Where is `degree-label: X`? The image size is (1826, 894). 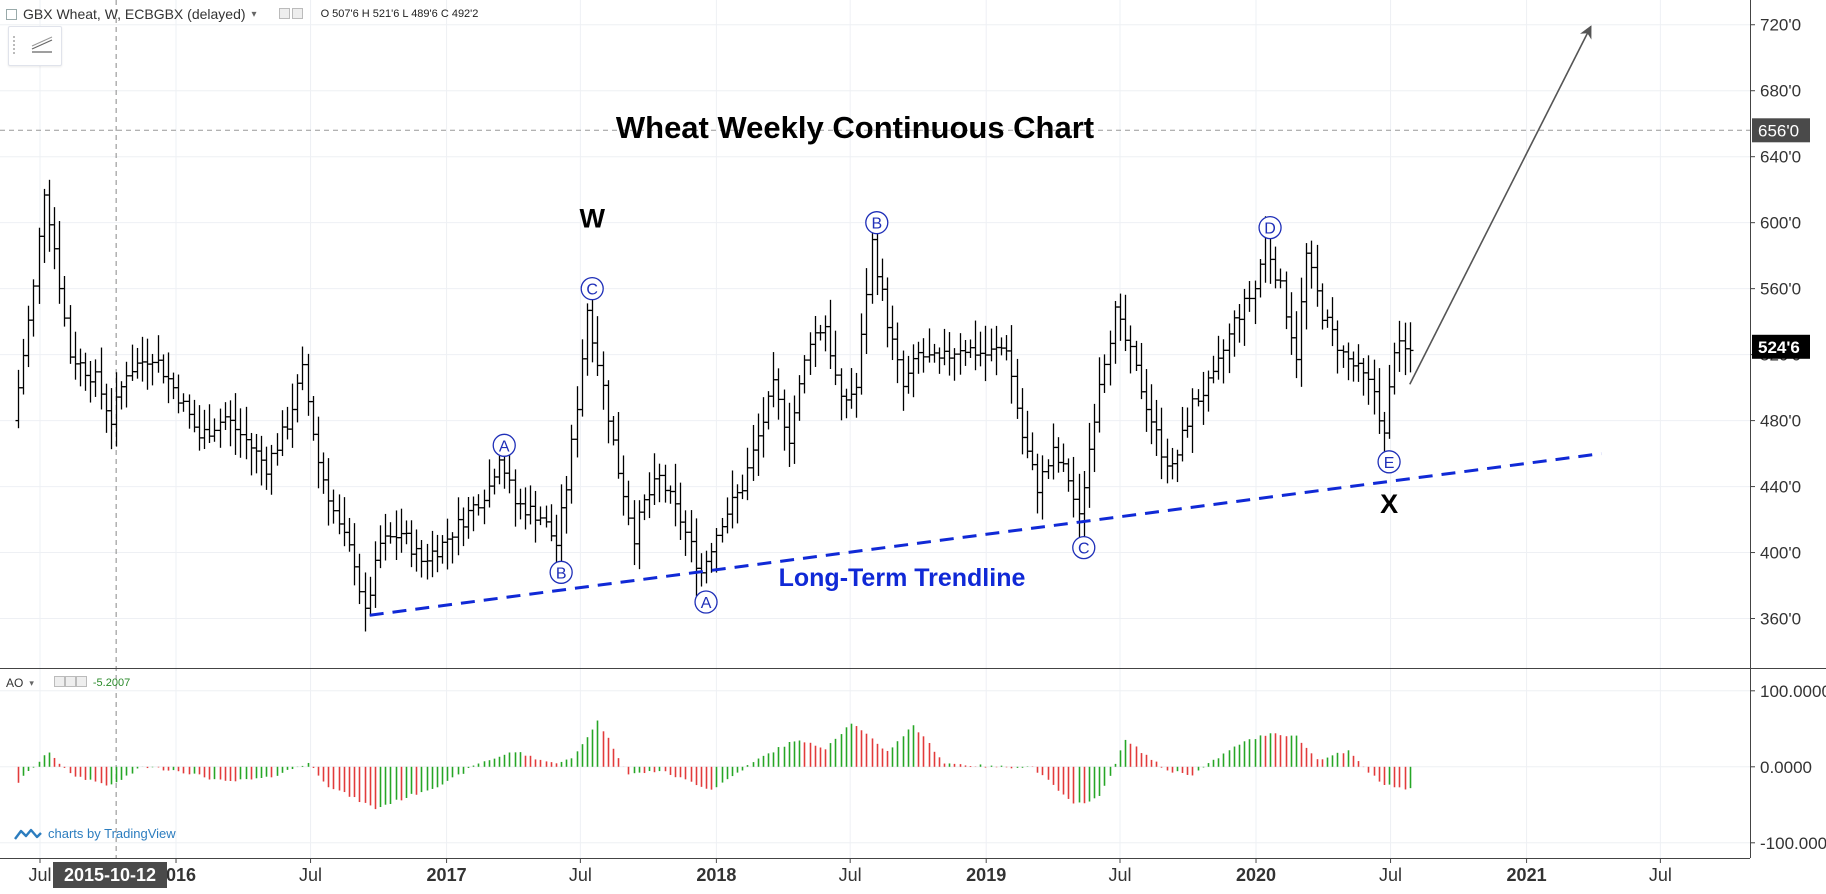
degree-label: X is located at coordinates (1389, 504).